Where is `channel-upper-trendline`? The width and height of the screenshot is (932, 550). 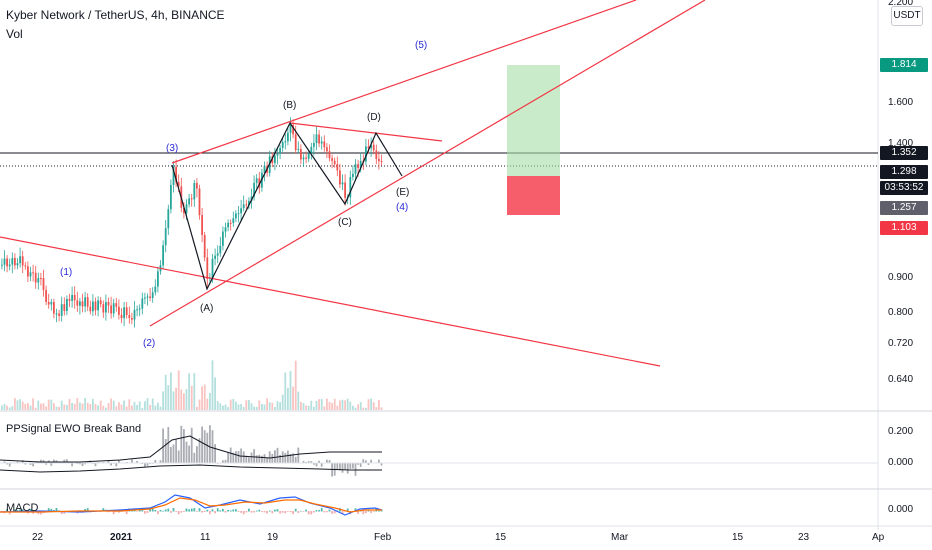
channel-upper-trendline is located at coordinates (404, 82).